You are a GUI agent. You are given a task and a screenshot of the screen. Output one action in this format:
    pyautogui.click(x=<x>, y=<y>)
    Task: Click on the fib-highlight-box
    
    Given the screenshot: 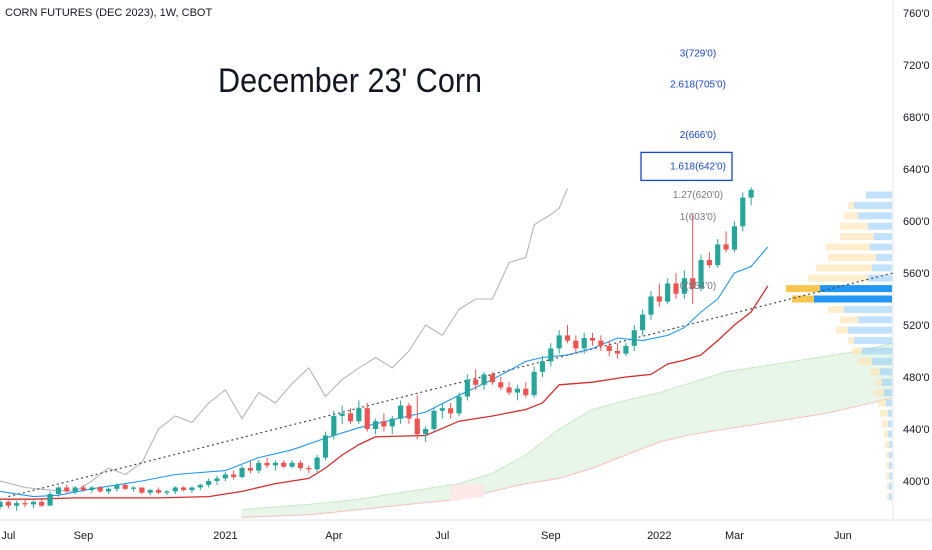 What is the action you would take?
    pyautogui.click(x=686, y=166)
    